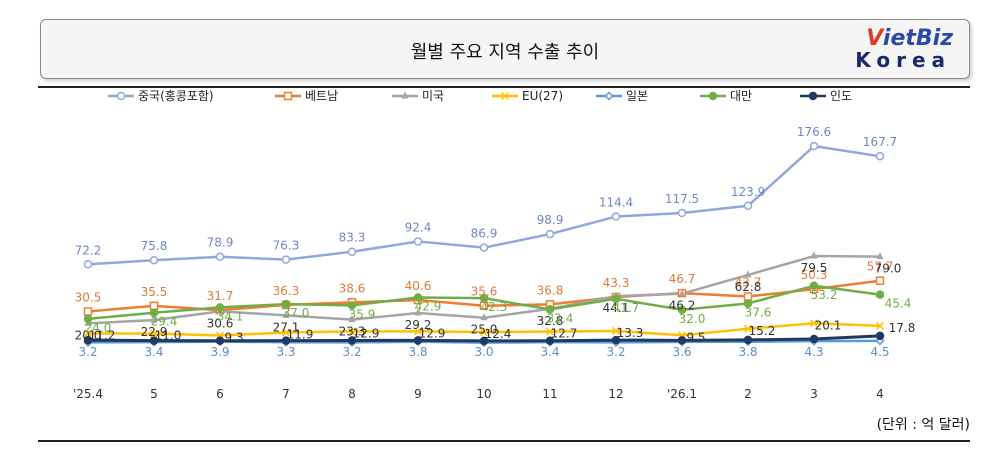  I want to click on data-label: 3.0, so click(483, 352).